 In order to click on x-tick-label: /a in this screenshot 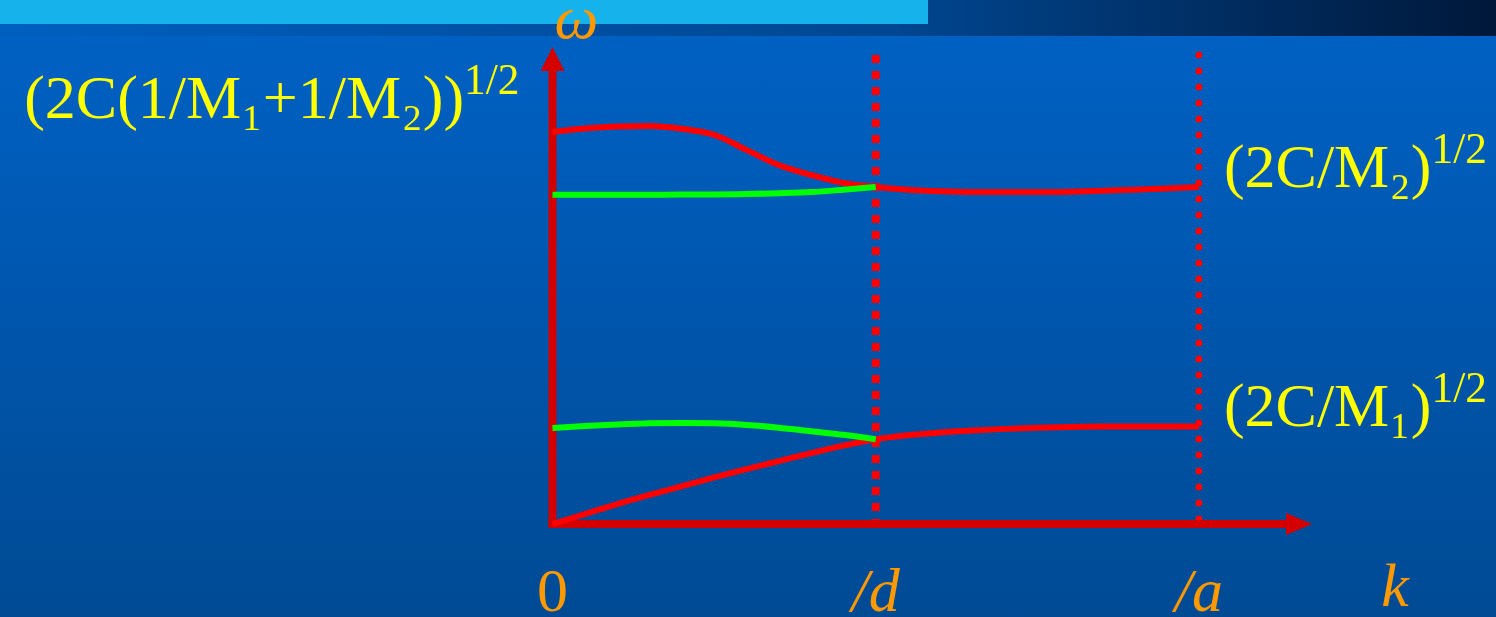, I will do `click(1197, 586)`.